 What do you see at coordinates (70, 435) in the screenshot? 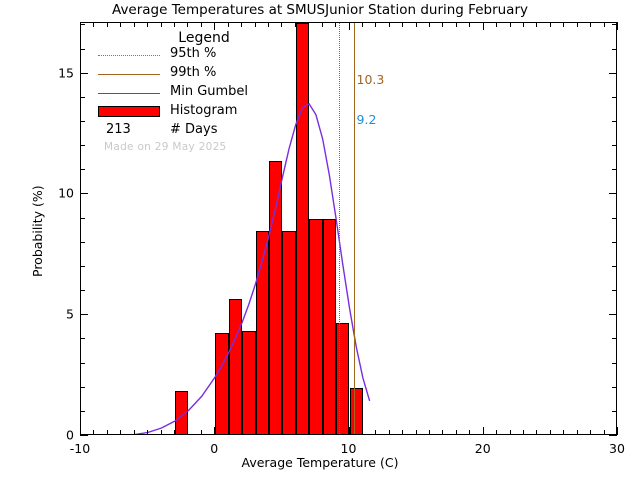
I see `y-tick-label: 0` at bounding box center [70, 435].